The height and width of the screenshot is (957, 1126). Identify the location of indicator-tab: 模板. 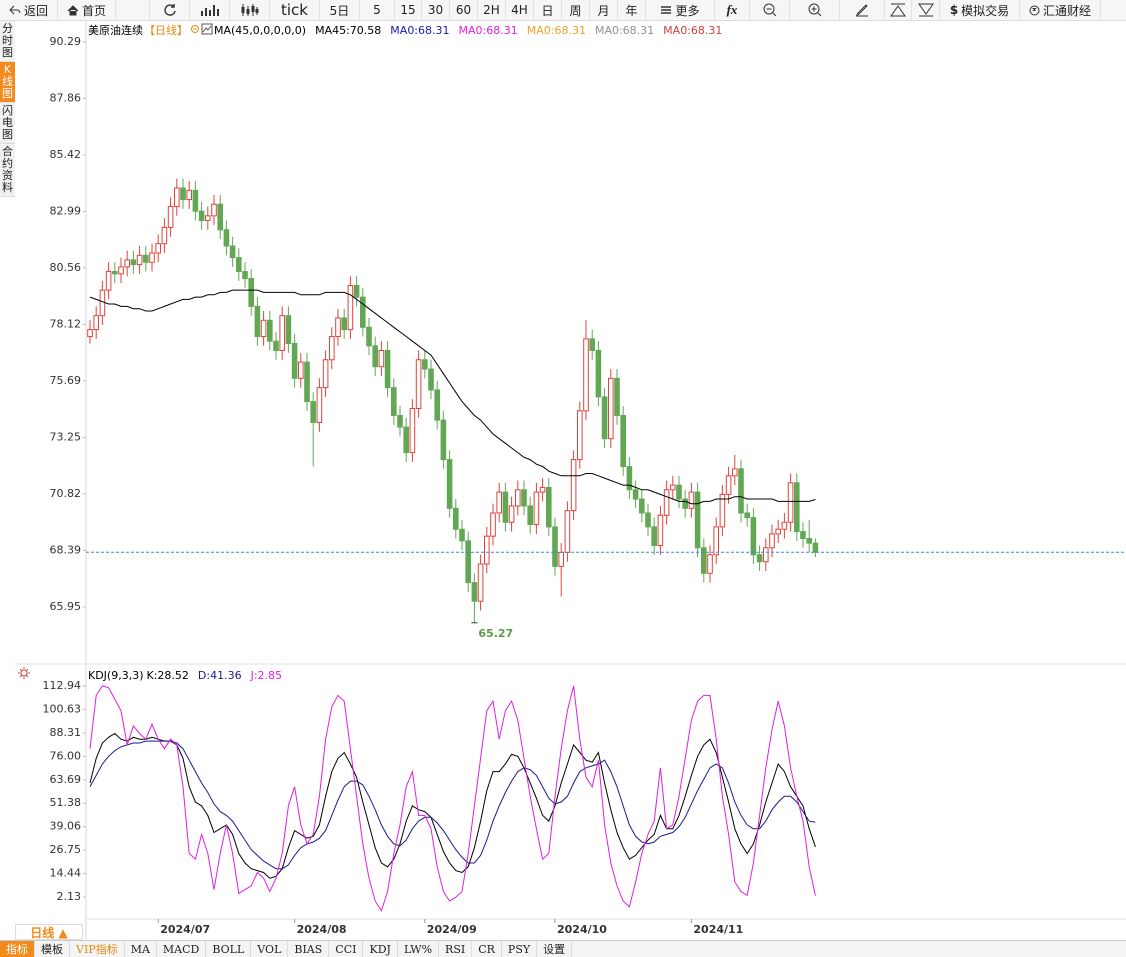
(52, 949).